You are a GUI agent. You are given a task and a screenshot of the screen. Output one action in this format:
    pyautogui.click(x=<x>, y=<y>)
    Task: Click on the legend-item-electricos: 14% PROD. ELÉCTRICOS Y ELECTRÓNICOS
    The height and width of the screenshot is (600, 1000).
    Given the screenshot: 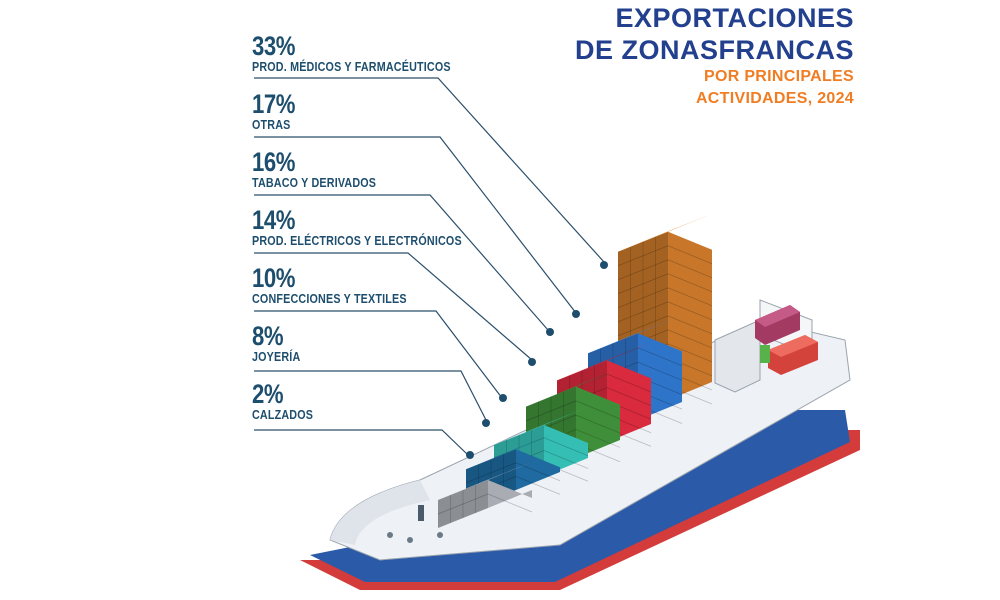 What is the action you would take?
    pyautogui.click(x=422, y=227)
    